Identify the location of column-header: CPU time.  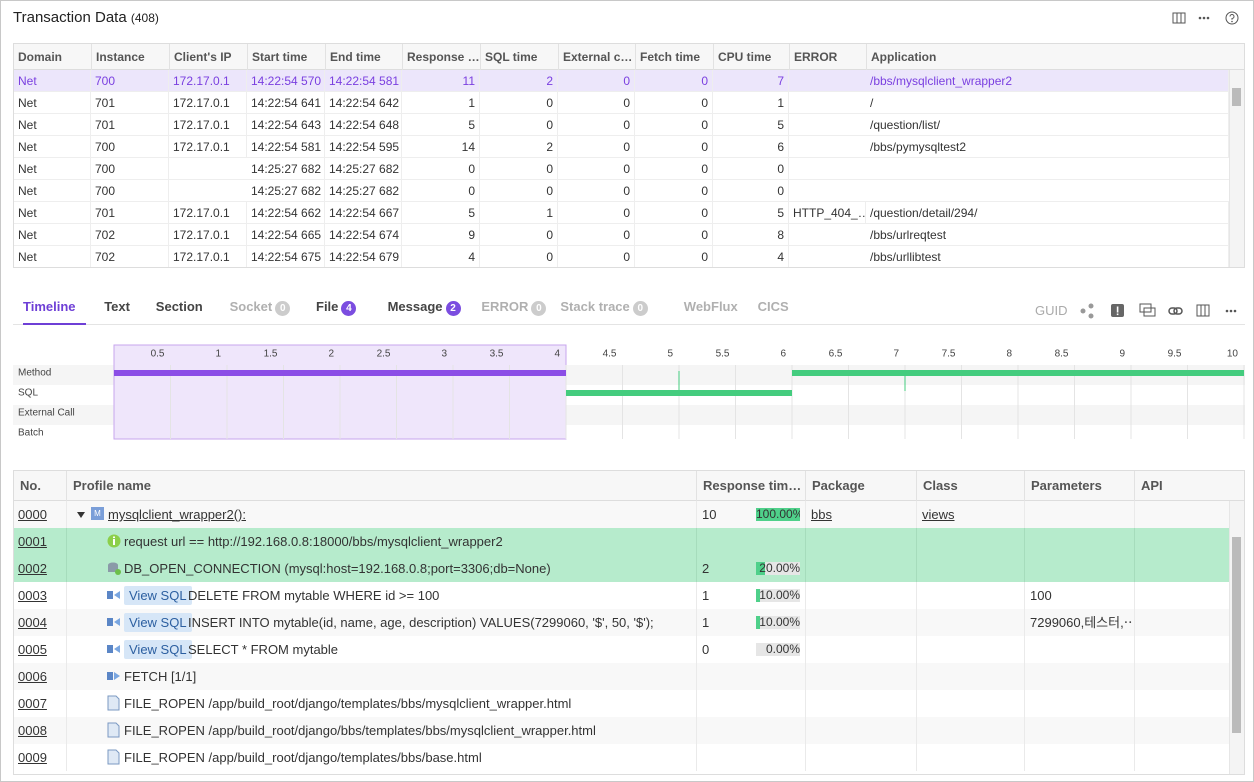
(751, 57).